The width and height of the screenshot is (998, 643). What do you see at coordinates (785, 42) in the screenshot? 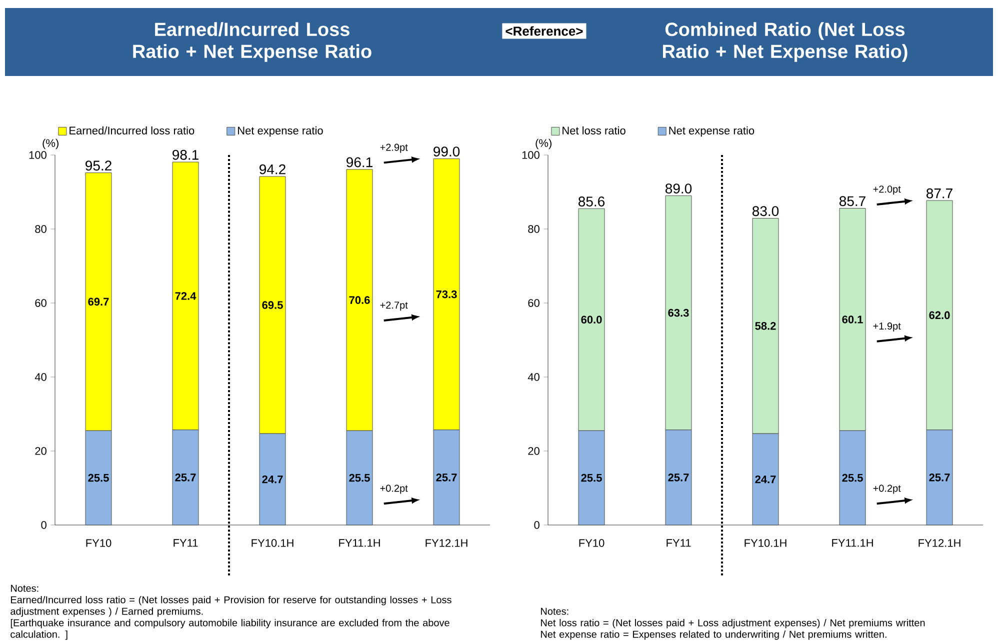
I see `chart-title: Combined Ratio (Net Loss Ratio + Net Expense Ratio)` at bounding box center [785, 42].